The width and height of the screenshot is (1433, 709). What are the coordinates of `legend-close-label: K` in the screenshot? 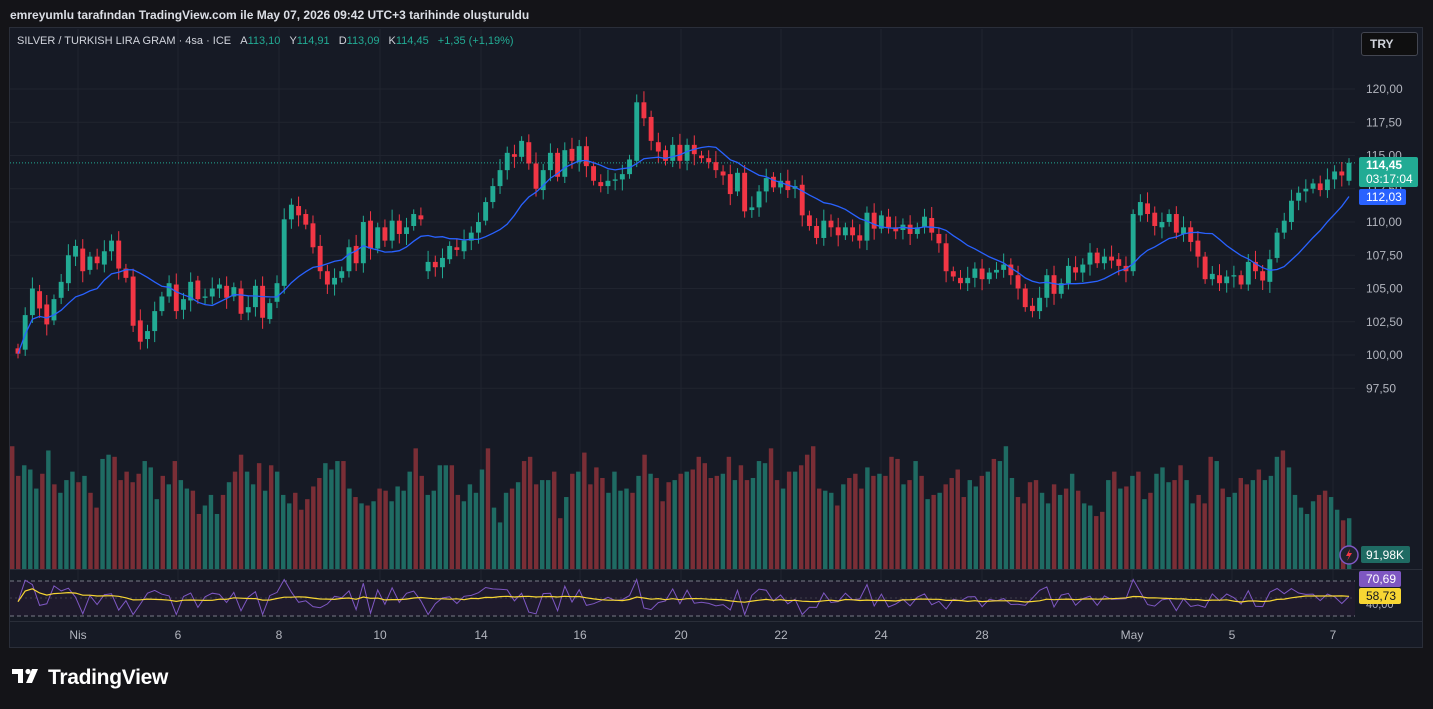 It's located at (392, 41).